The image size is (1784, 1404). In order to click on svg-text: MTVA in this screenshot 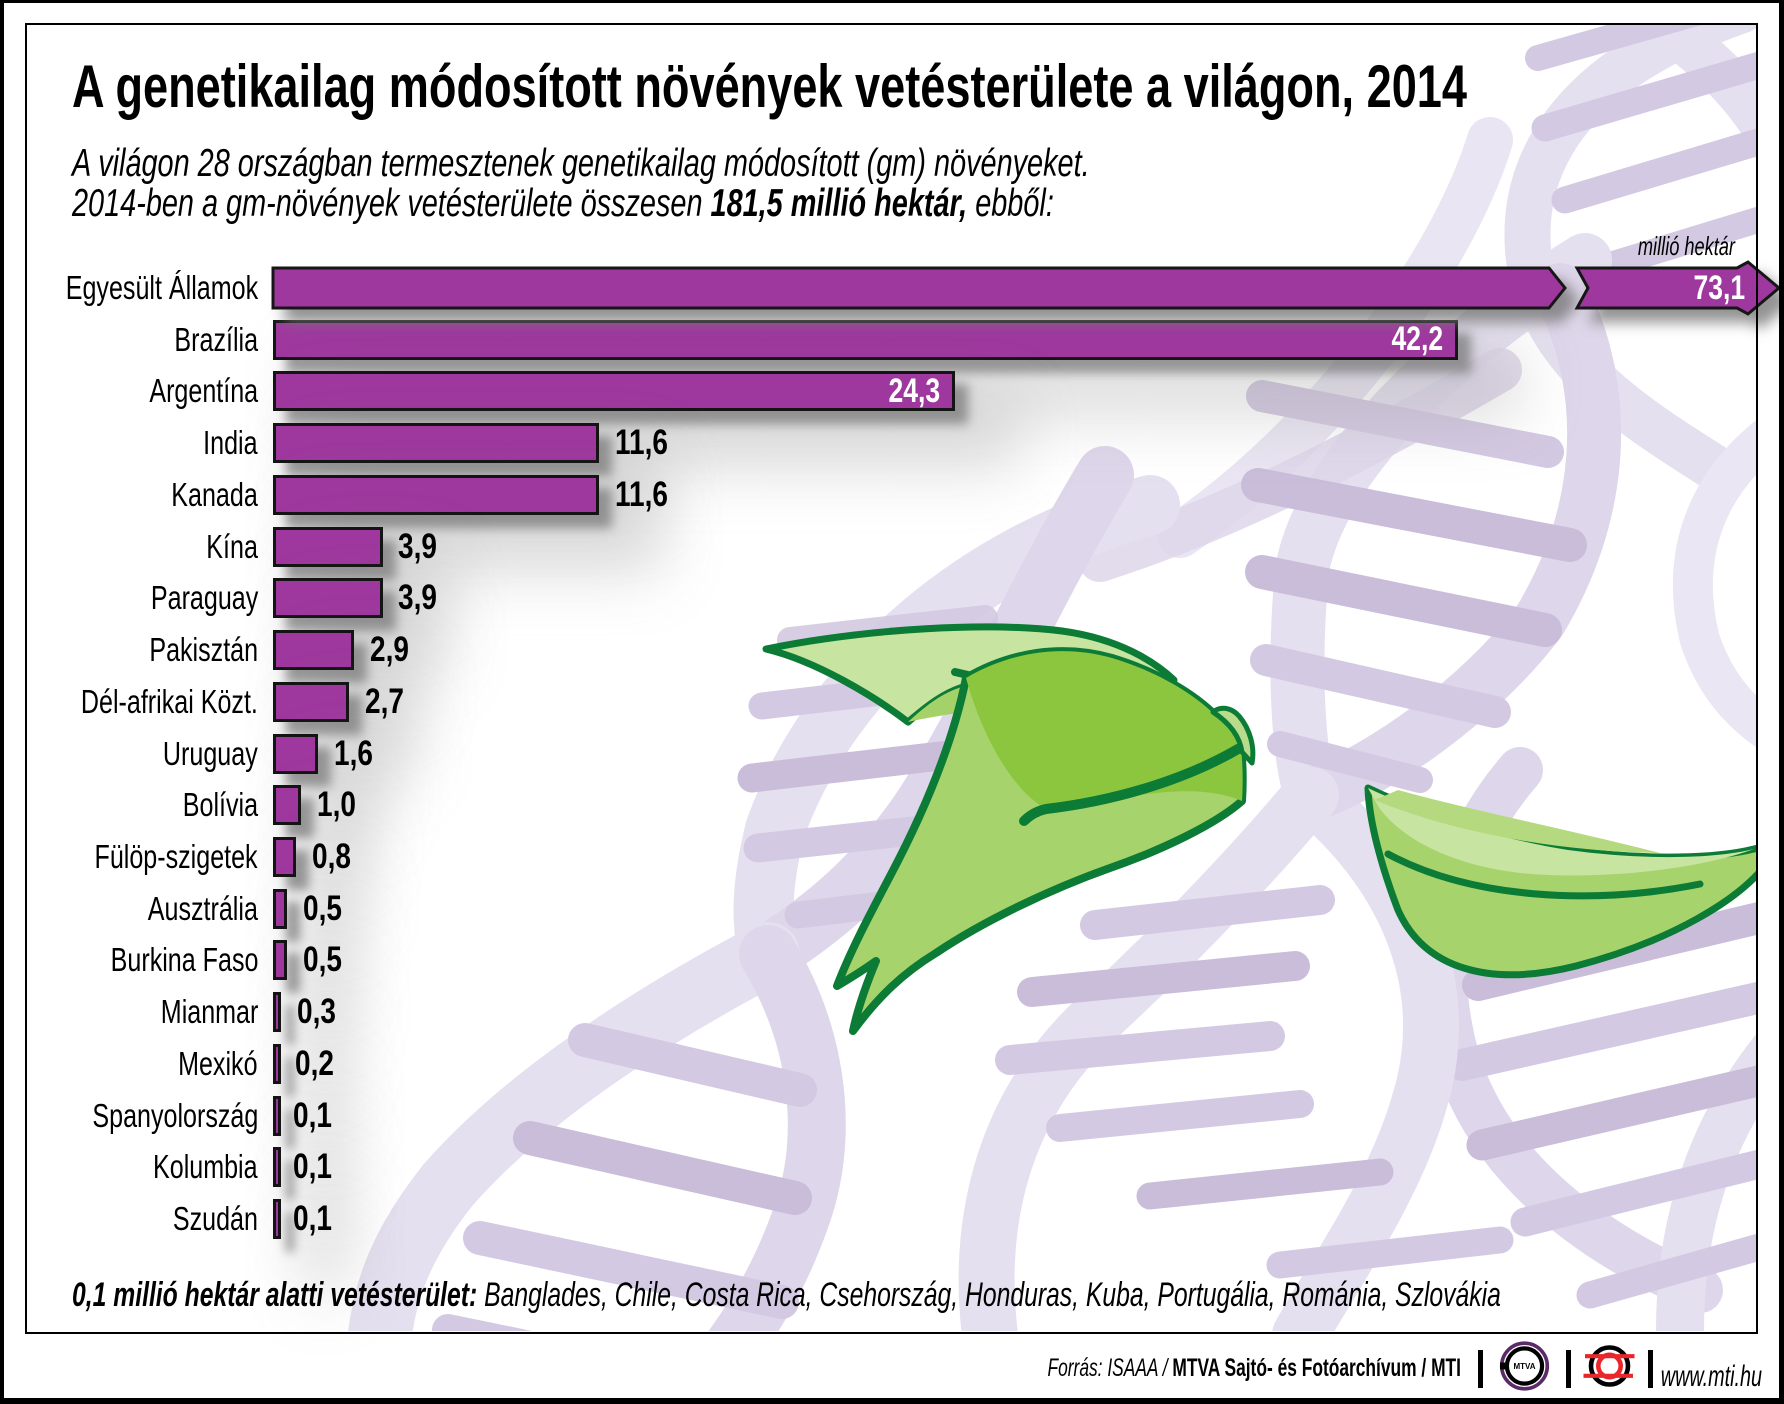, I will do `click(1524, 1366)`.